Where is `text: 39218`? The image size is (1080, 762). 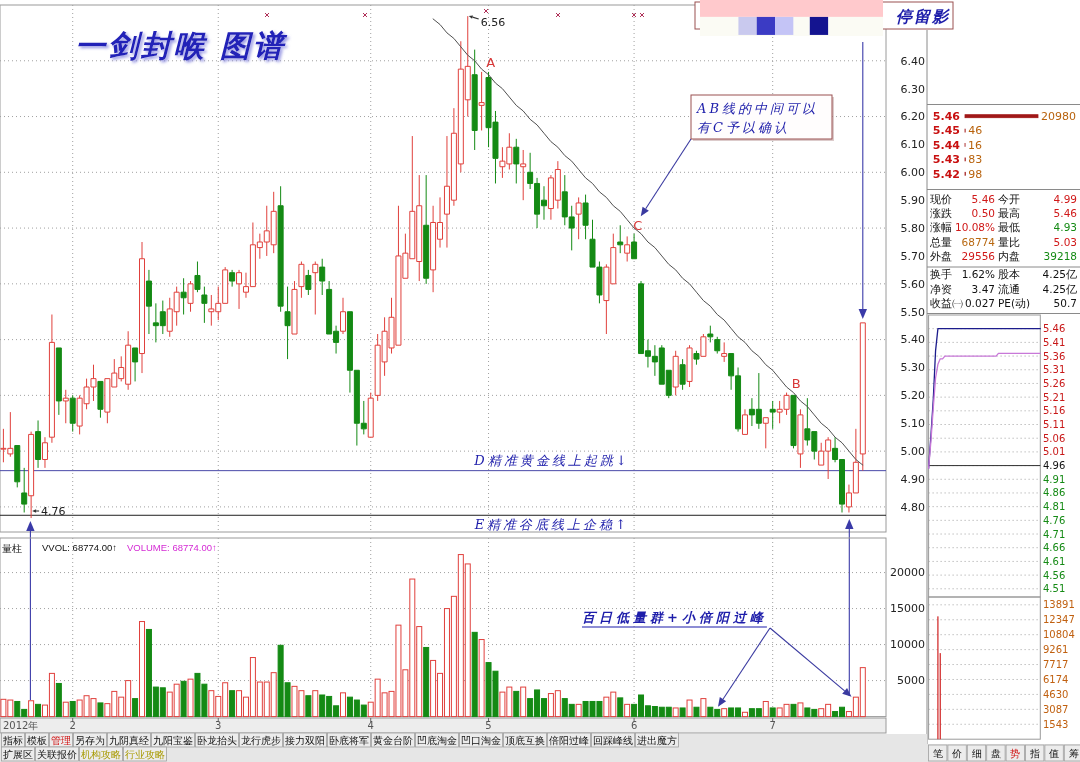
text: 39218 is located at coordinates (1060, 256).